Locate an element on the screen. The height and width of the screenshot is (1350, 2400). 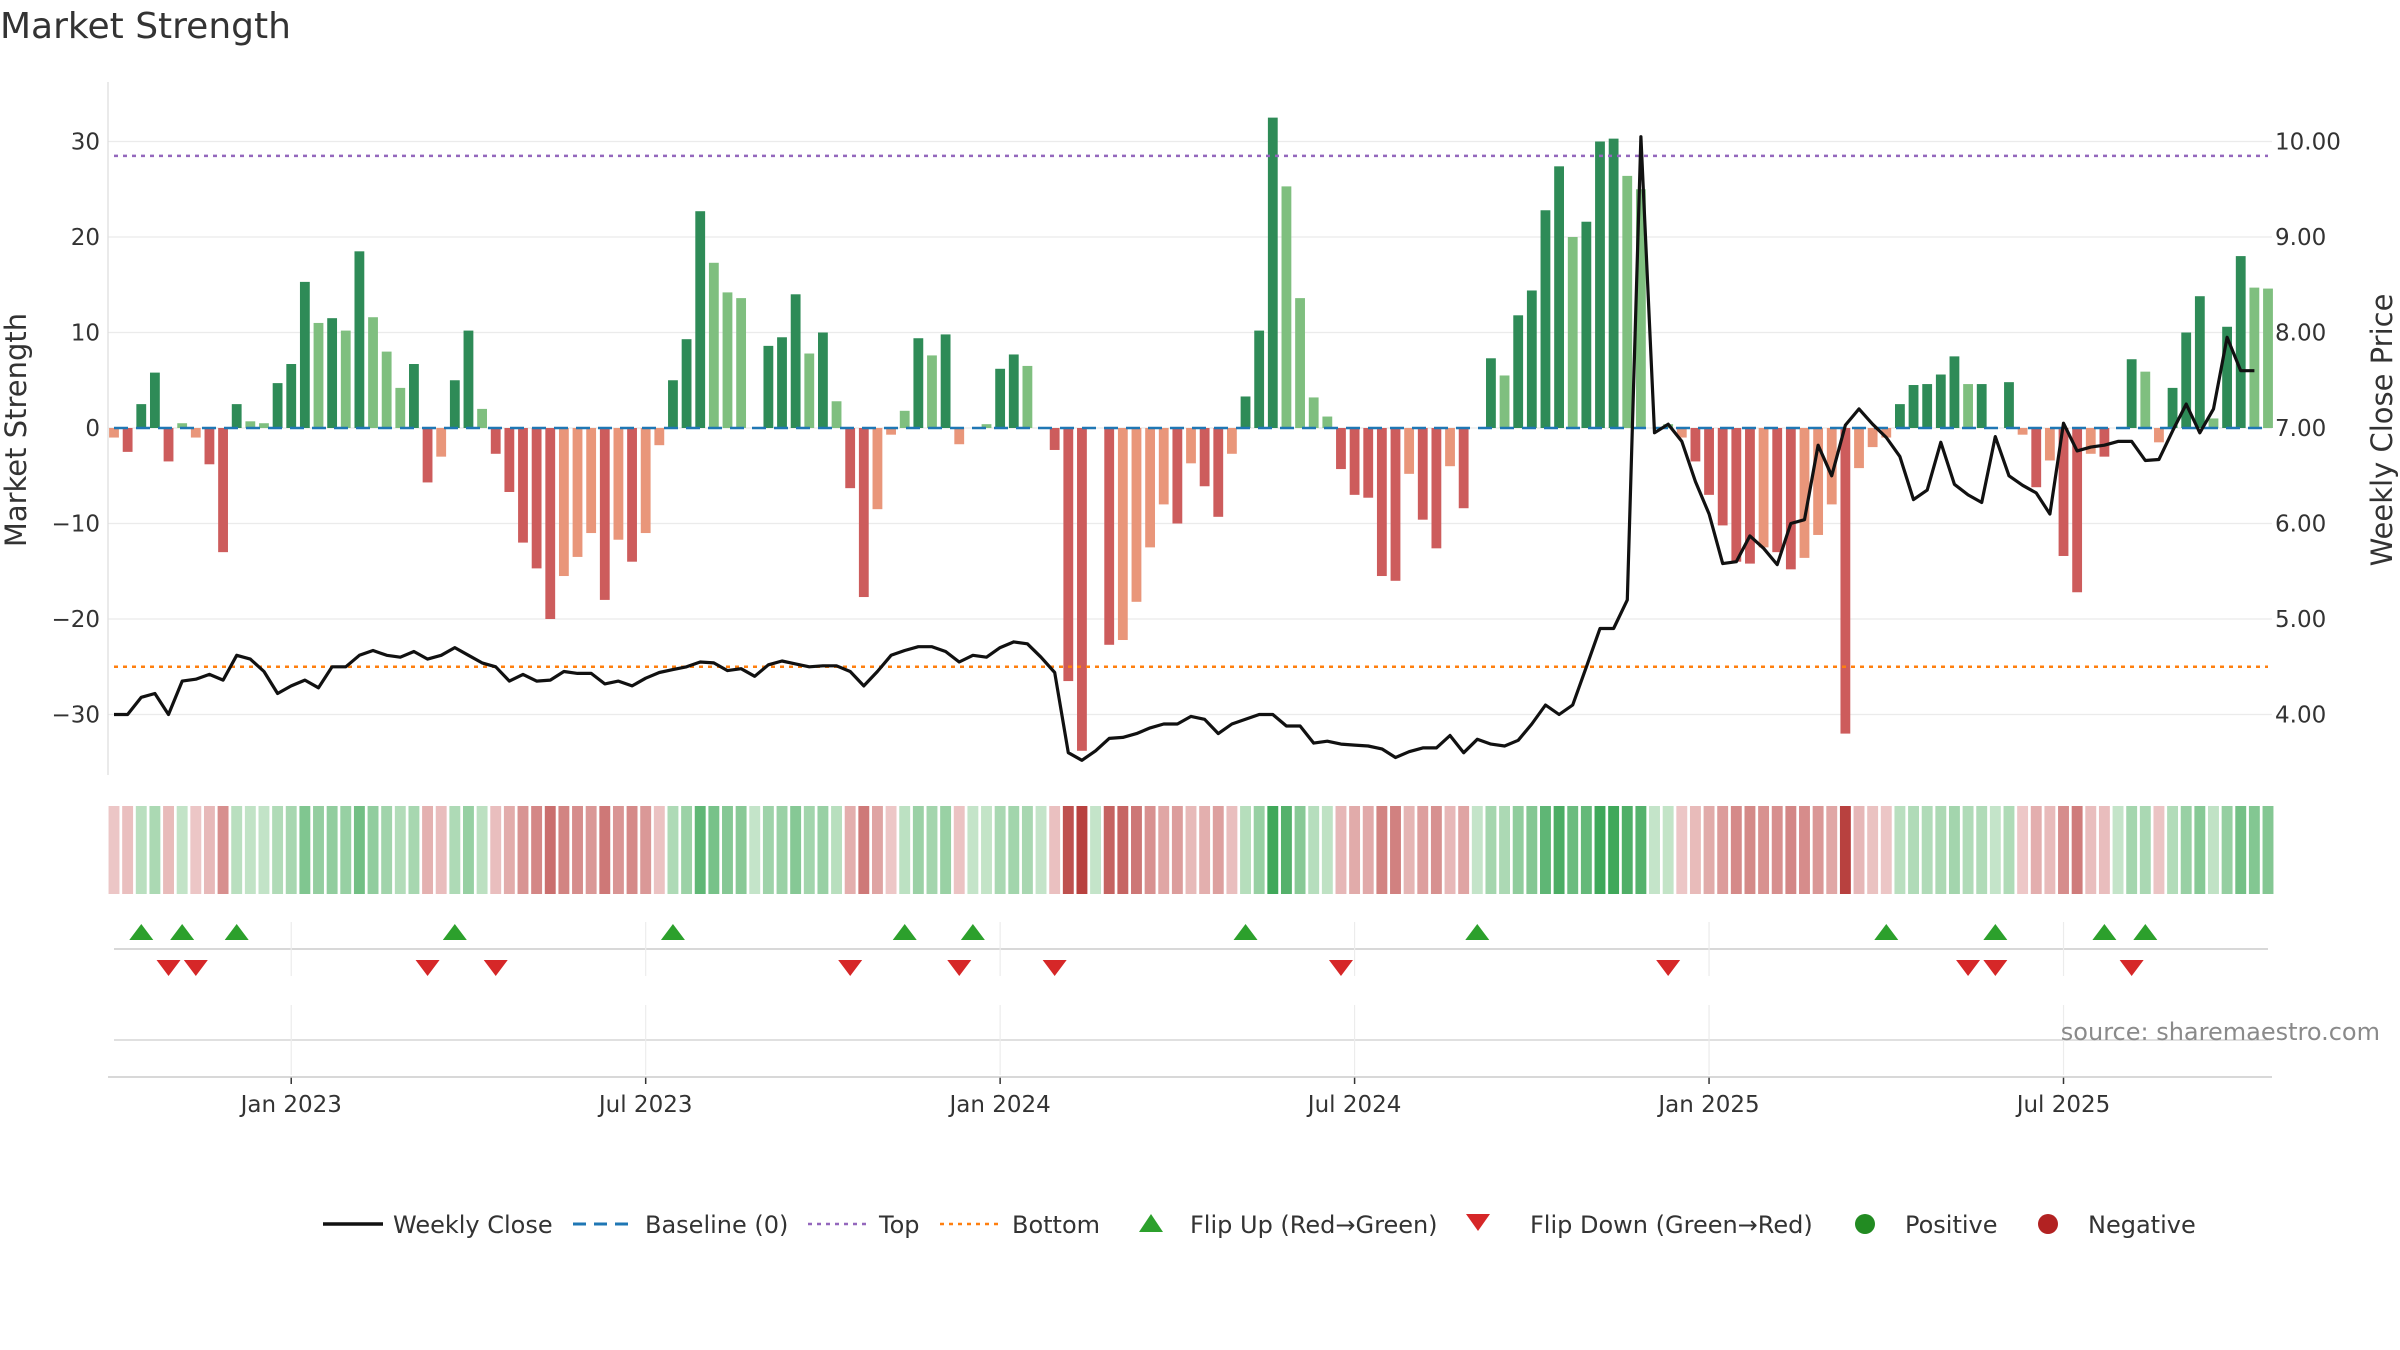
left-tick-label: 20 is located at coordinates (85, 238).